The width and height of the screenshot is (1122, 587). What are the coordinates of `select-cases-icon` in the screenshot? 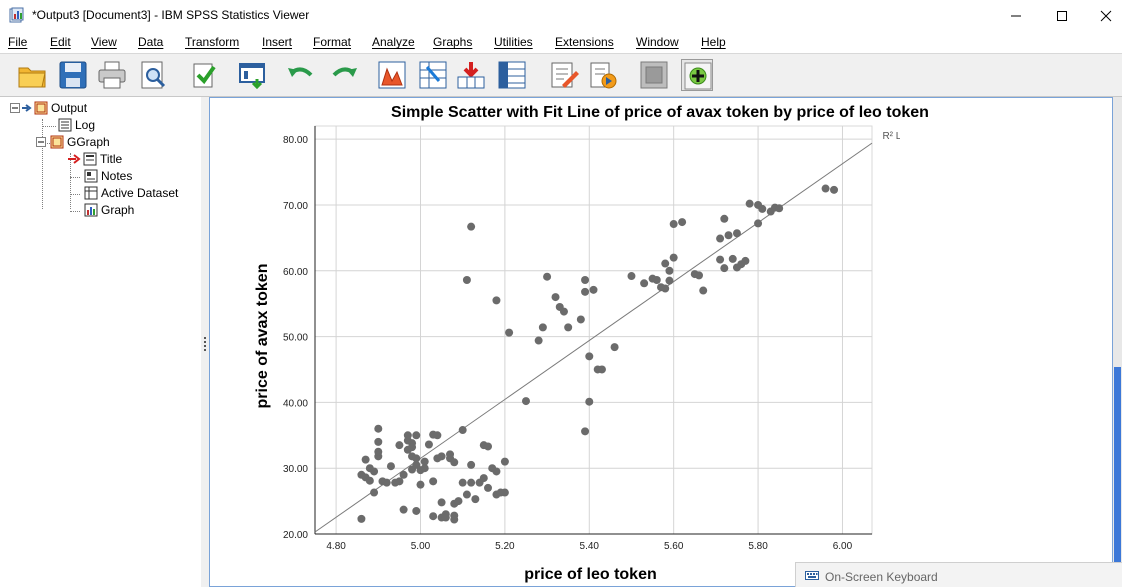 It's located at (565, 75).